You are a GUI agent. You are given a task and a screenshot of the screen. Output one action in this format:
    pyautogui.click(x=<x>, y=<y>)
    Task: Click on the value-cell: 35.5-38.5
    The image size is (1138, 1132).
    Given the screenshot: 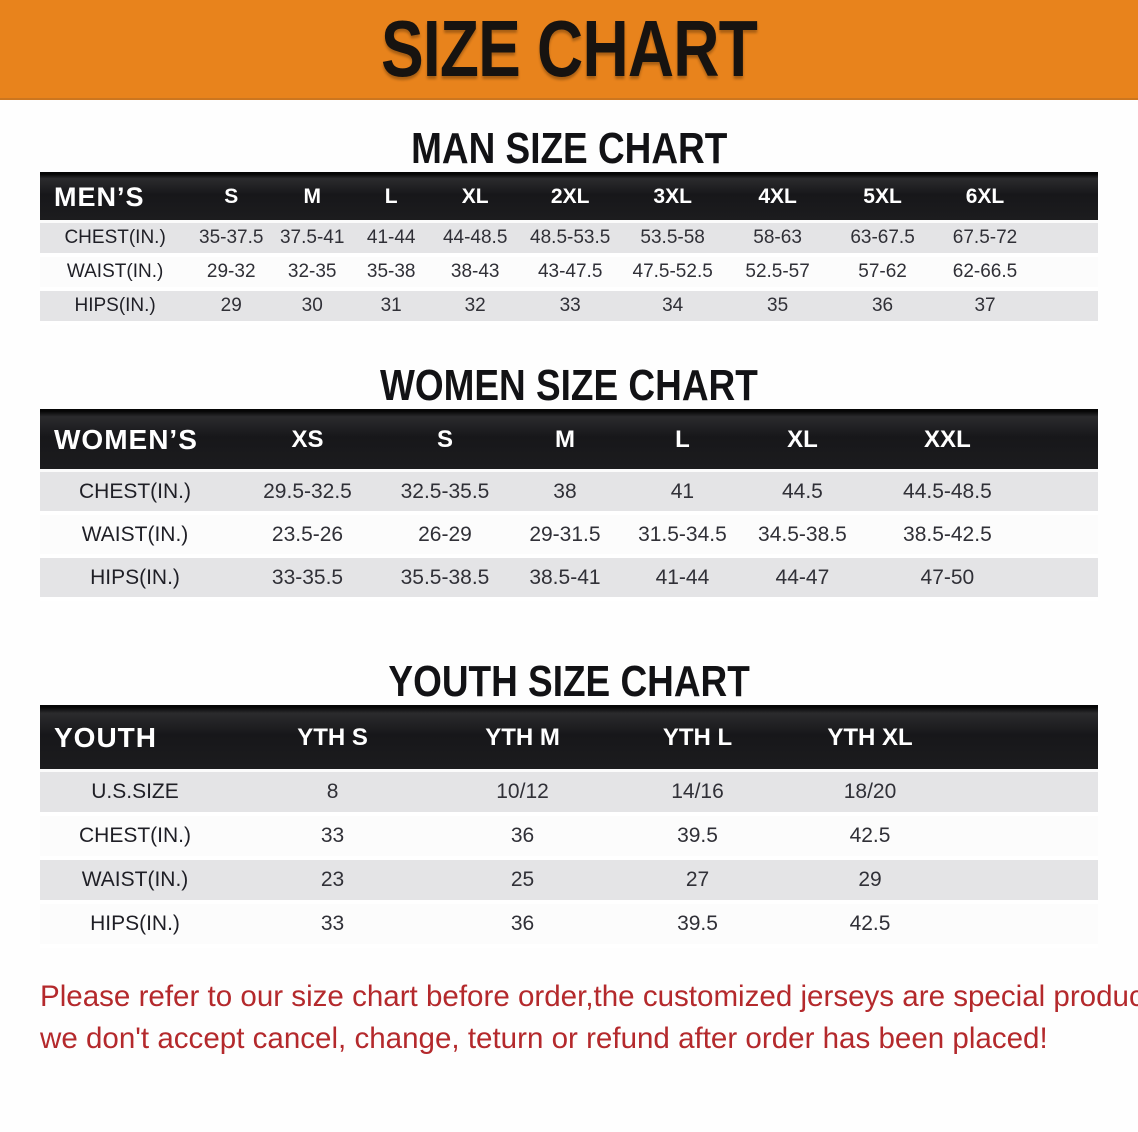 What is the action you would take?
    pyautogui.click(x=445, y=578)
    